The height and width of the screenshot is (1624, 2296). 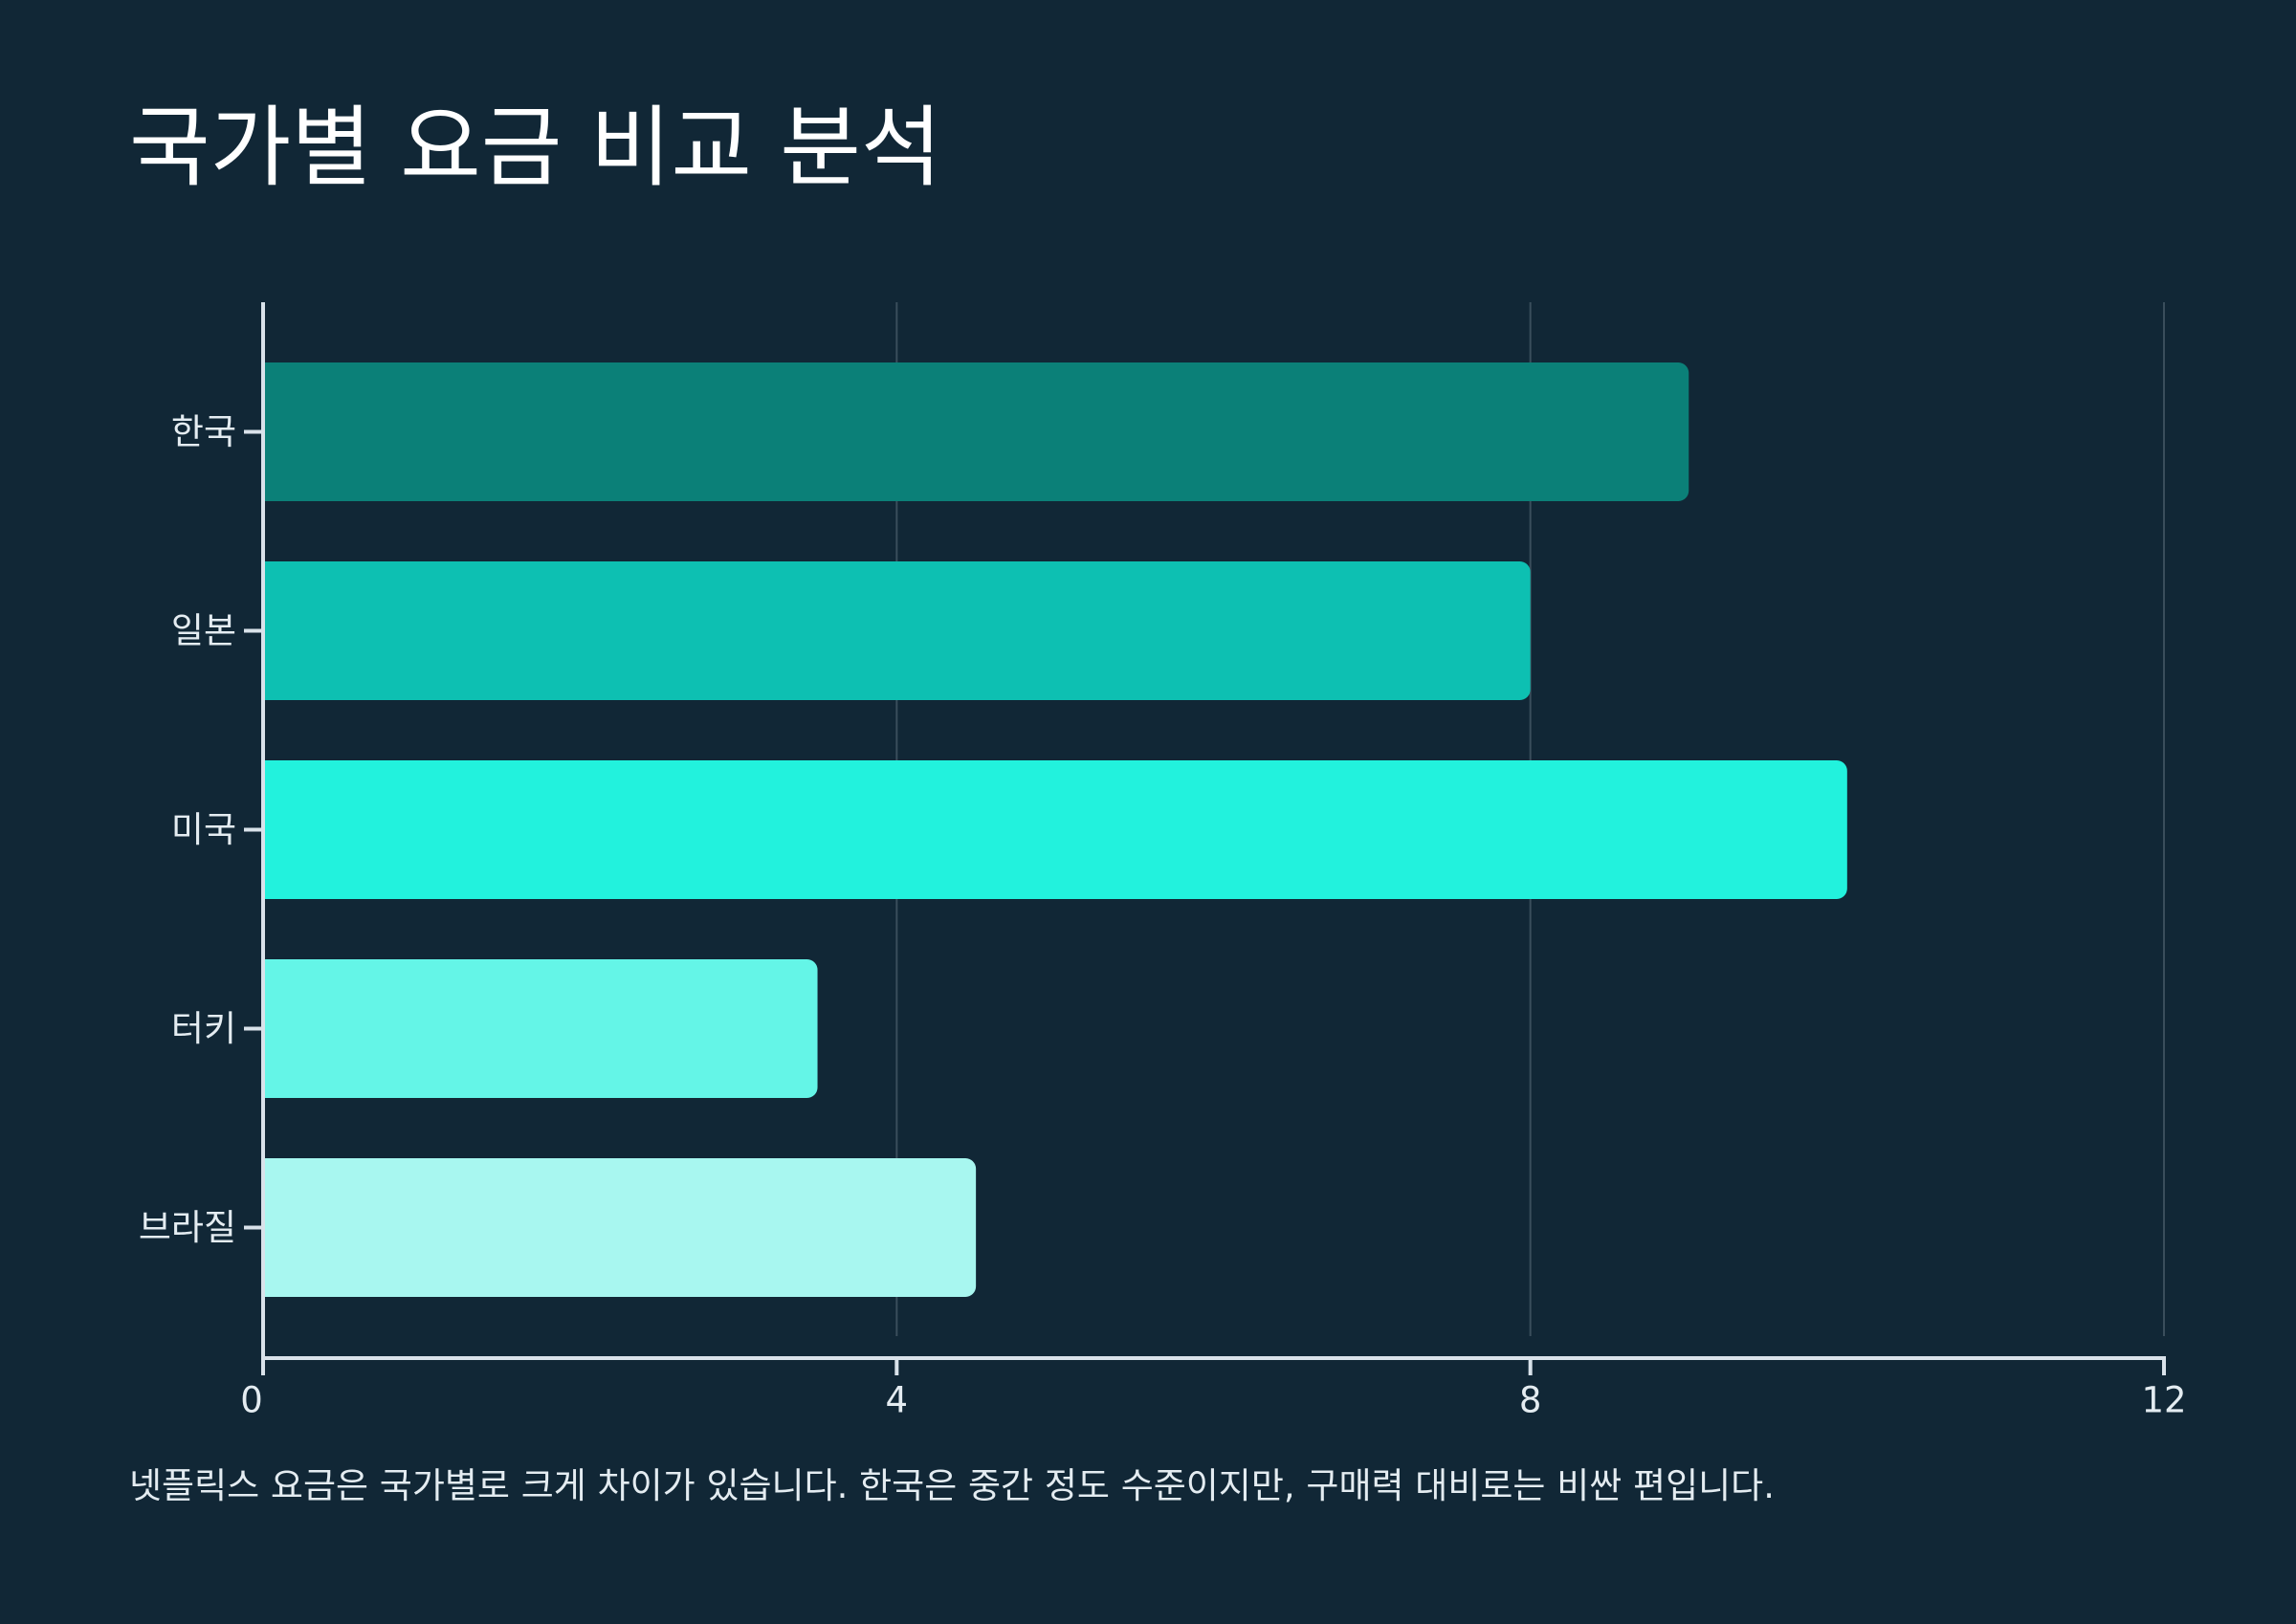 I want to click on category-label-0: 한국, so click(x=204, y=432).